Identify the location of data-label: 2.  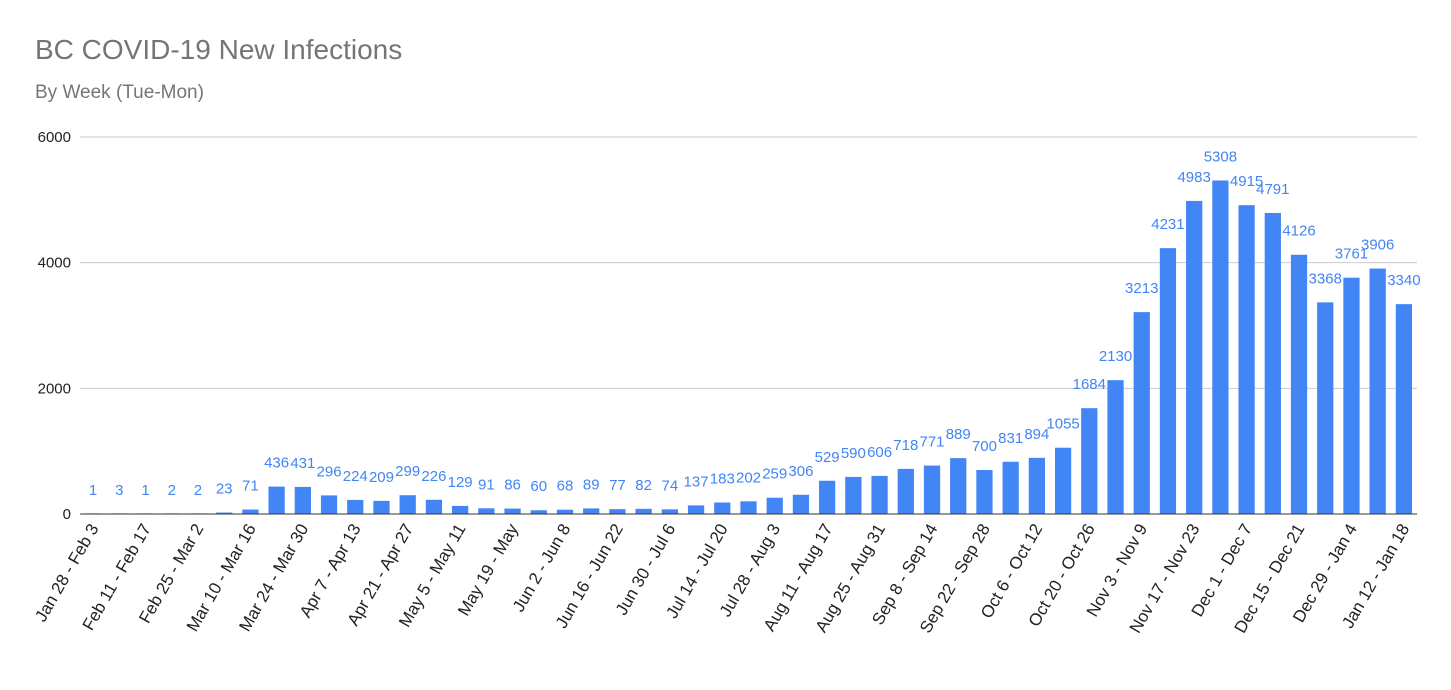
(198, 490).